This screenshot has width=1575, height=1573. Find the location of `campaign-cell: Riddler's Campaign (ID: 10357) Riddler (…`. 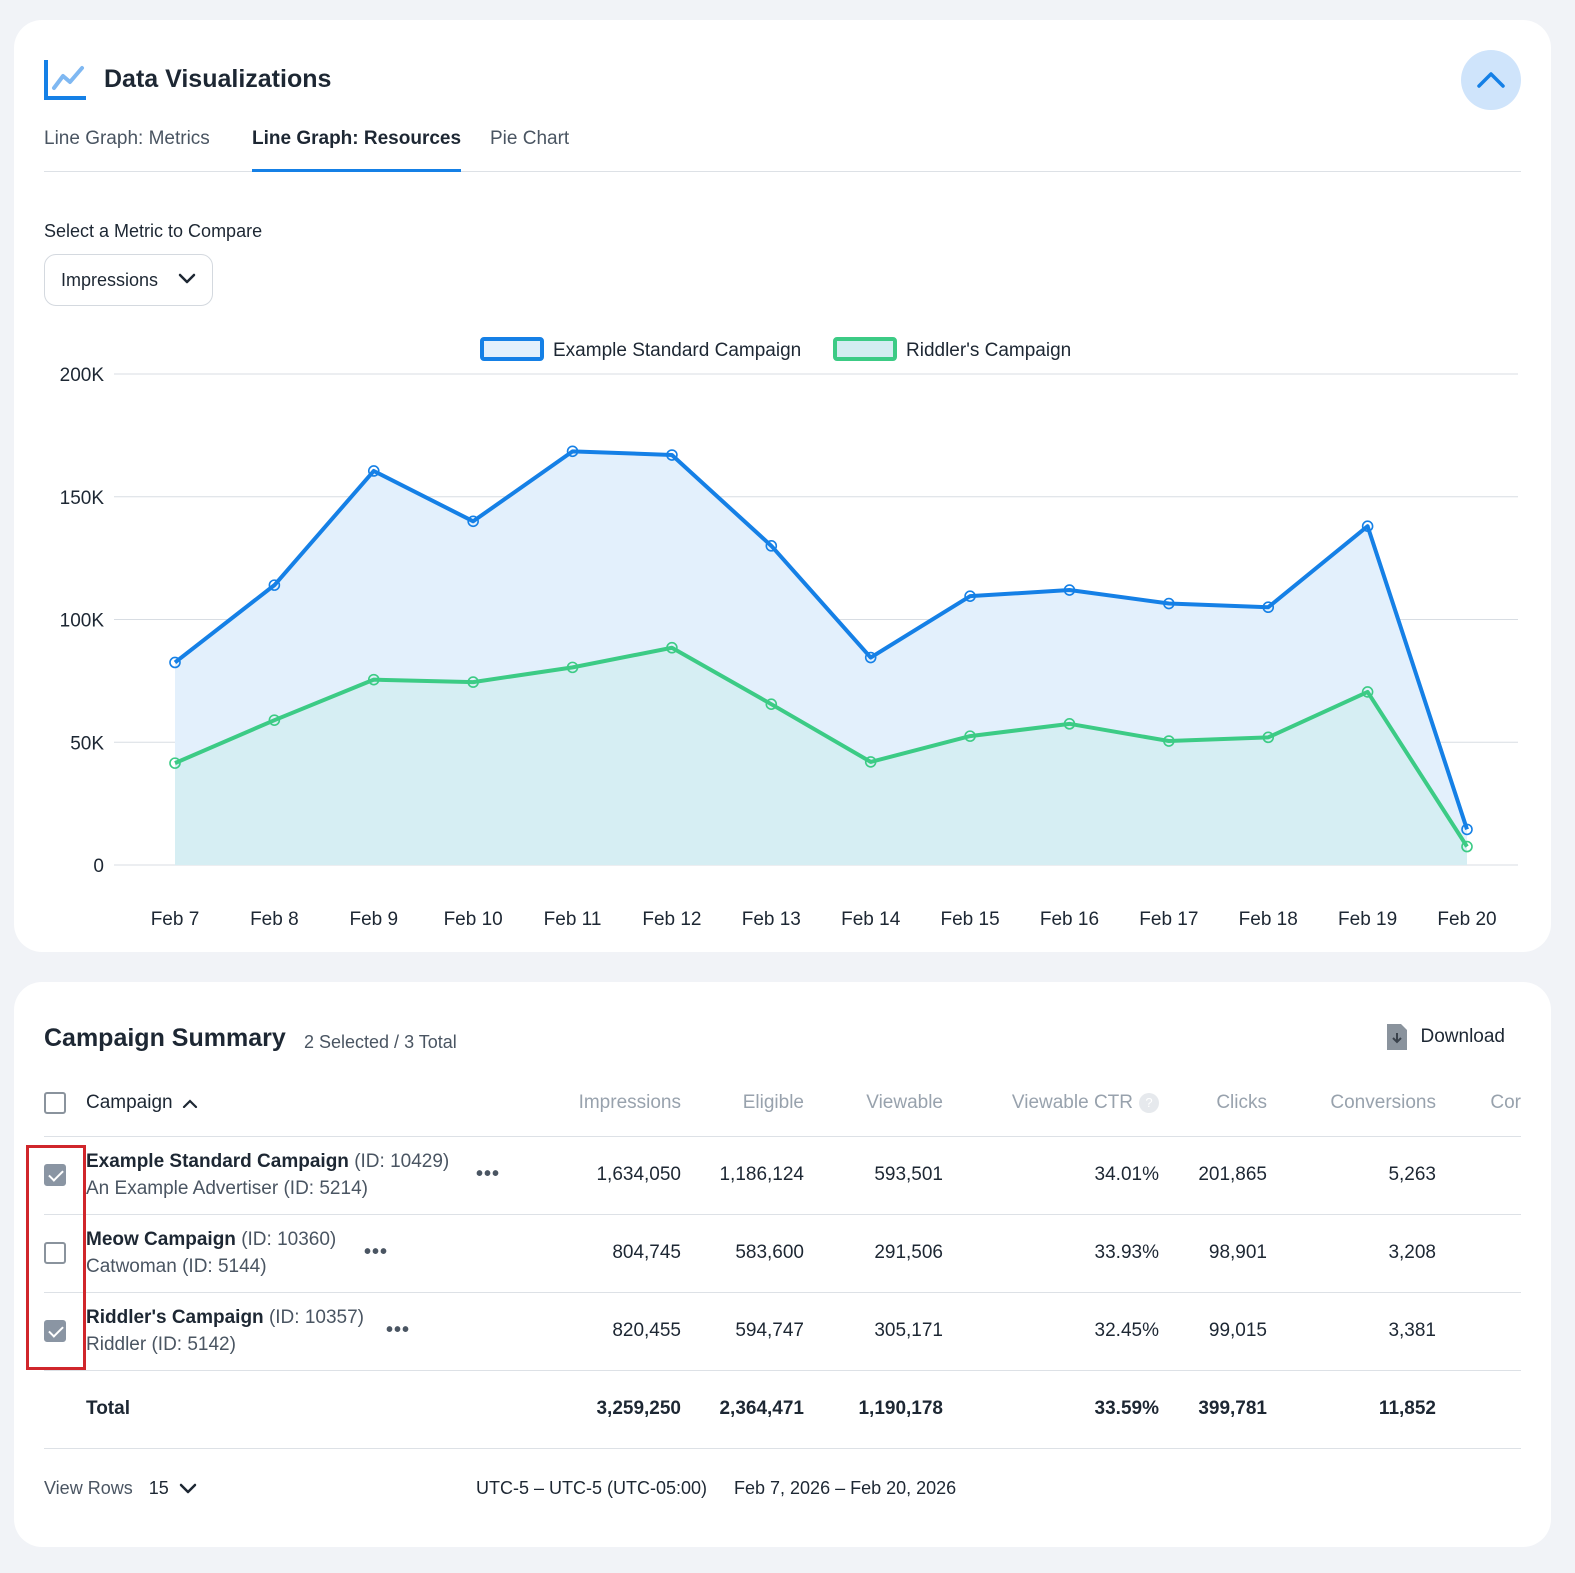

campaign-cell: Riddler's Campaign (ID: 10357) Riddler (… is located at coordinates (296, 1331).